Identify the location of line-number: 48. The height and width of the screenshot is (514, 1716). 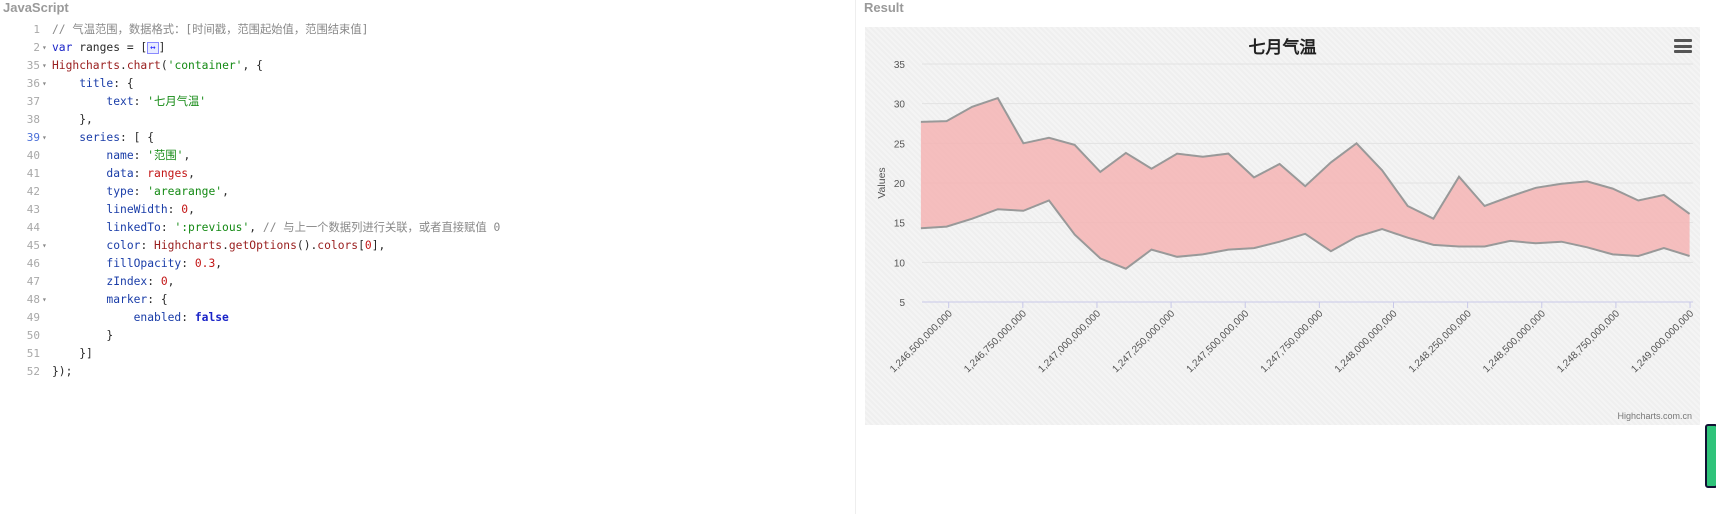
(33, 299).